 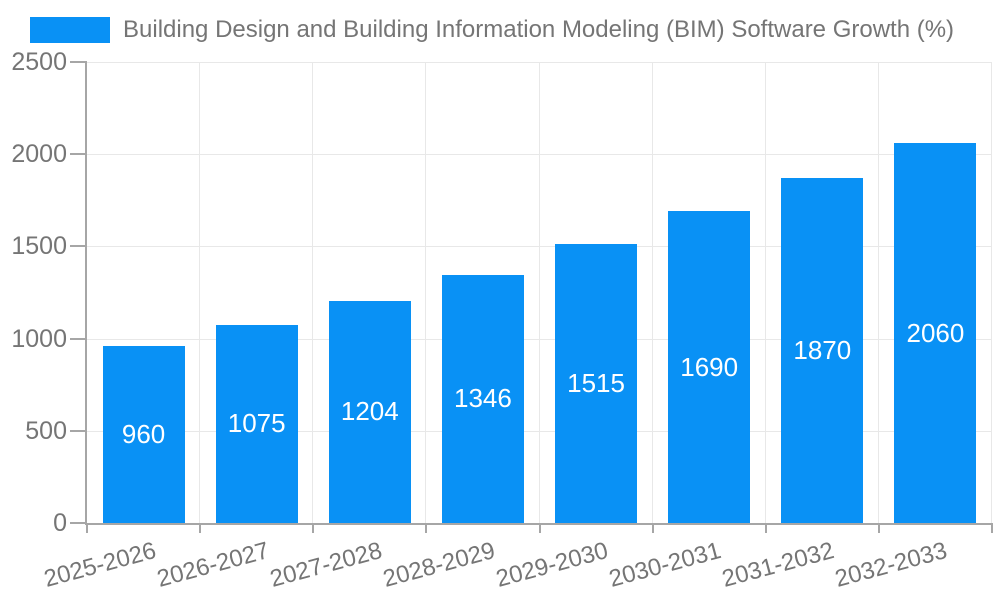 I want to click on bar: 1515, so click(x=596, y=383).